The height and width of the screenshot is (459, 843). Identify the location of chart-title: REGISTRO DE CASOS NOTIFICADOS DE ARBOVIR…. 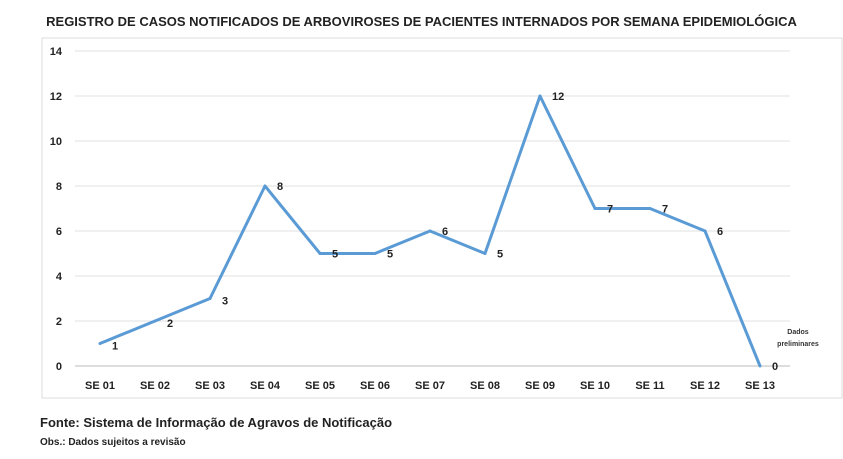
(421, 21).